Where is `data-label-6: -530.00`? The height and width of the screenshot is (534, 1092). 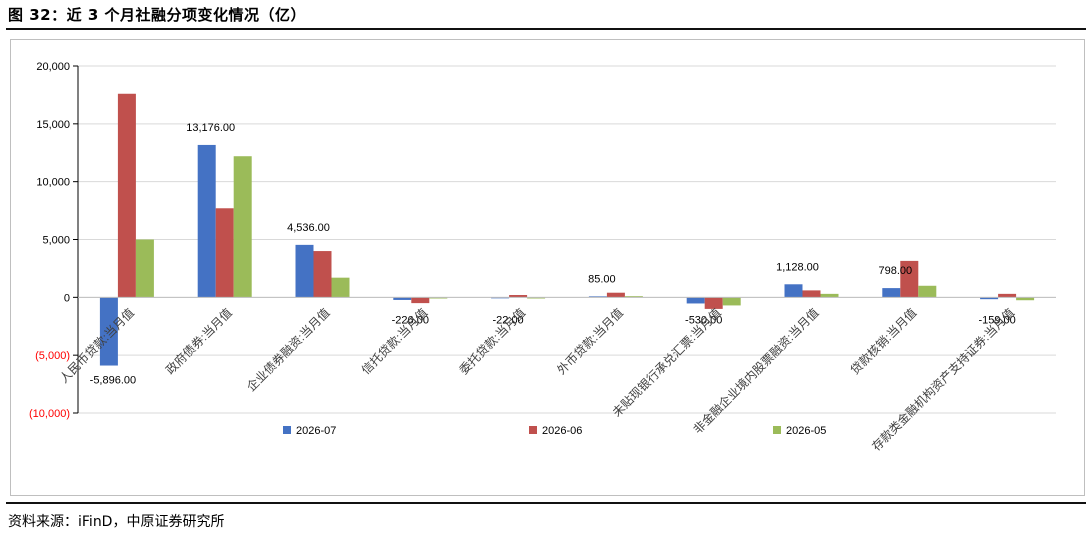
data-label-6: -530.00 is located at coordinates (703, 320).